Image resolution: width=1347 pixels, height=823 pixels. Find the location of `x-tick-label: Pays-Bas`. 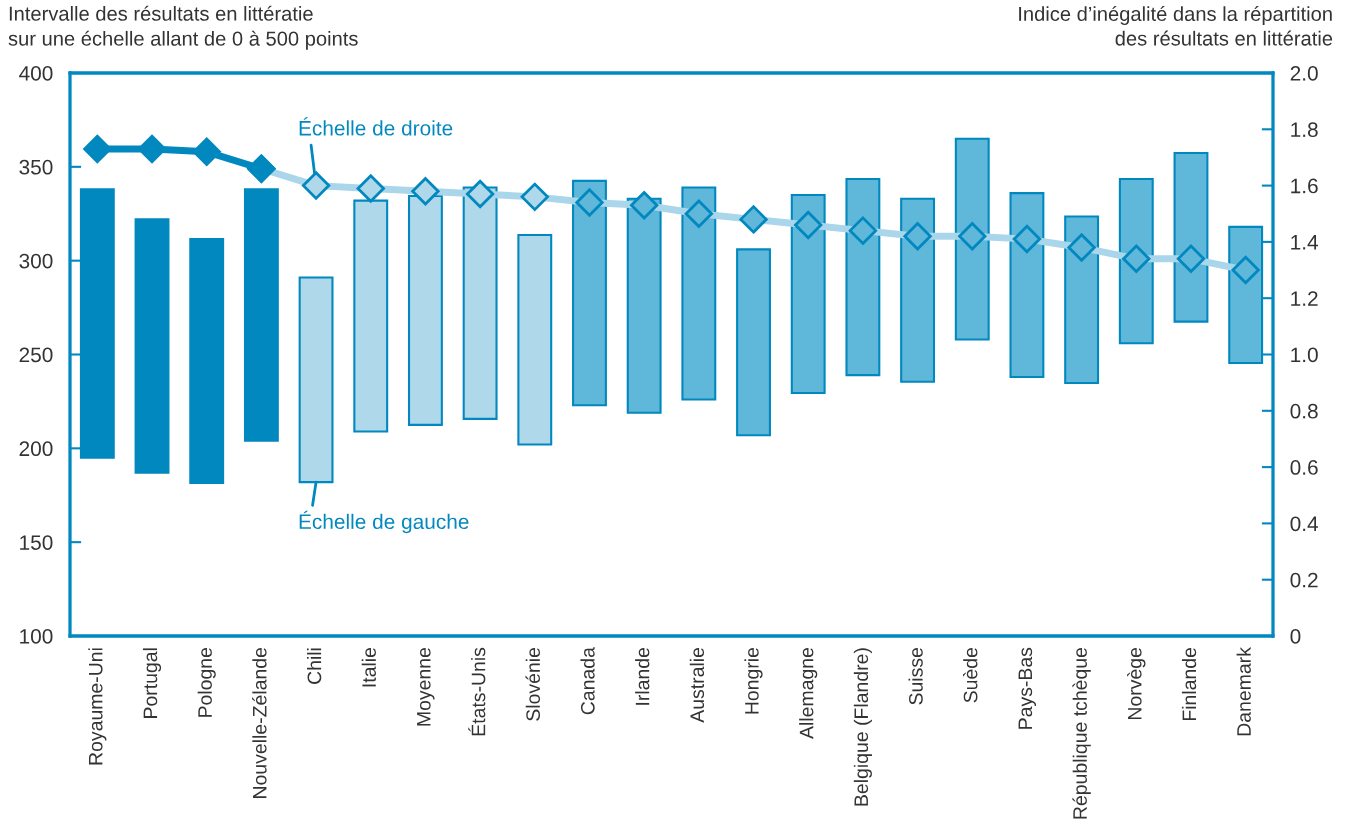

x-tick-label: Pays-Bas is located at coordinates (1027, 688).